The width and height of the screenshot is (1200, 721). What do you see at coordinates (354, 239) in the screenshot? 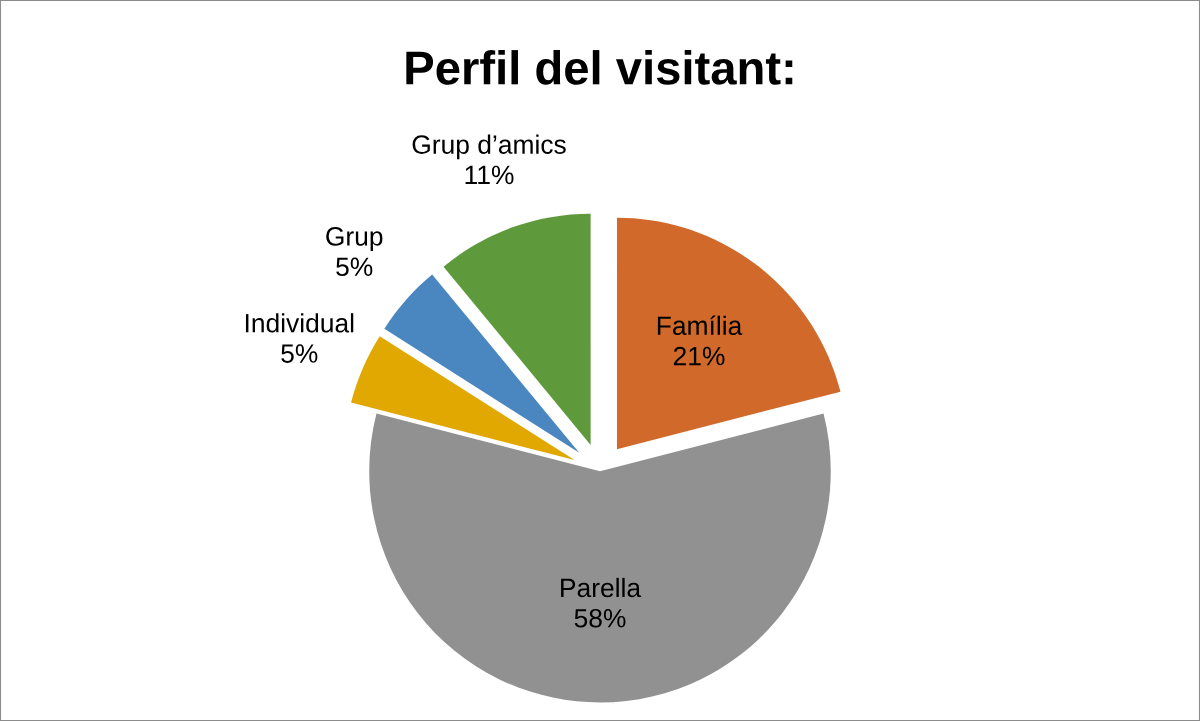
I see `slice-label: Grup` at bounding box center [354, 239].